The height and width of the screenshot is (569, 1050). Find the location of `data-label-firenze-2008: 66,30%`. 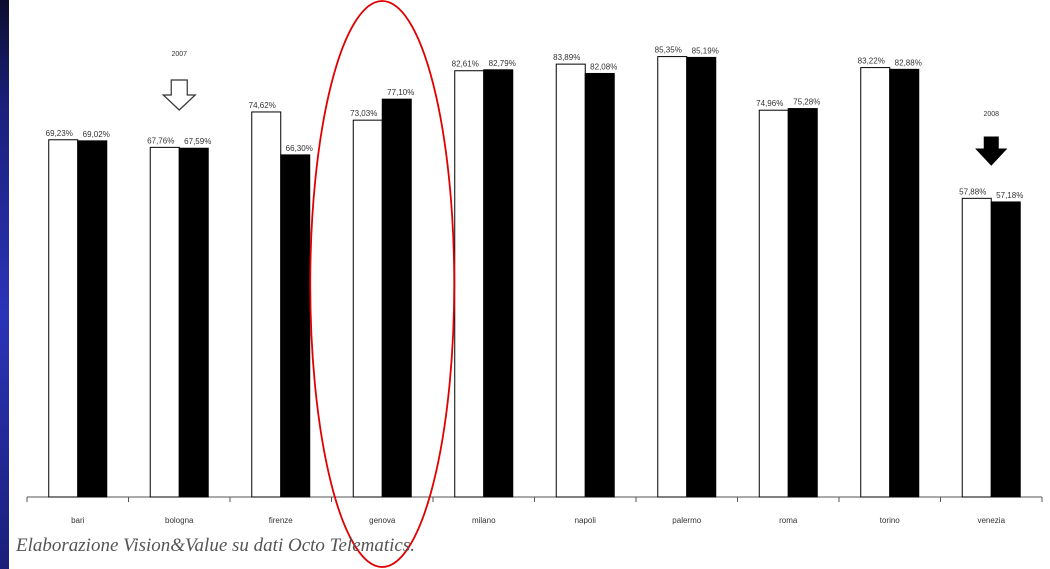

data-label-firenze-2008: 66,30% is located at coordinates (299, 148).